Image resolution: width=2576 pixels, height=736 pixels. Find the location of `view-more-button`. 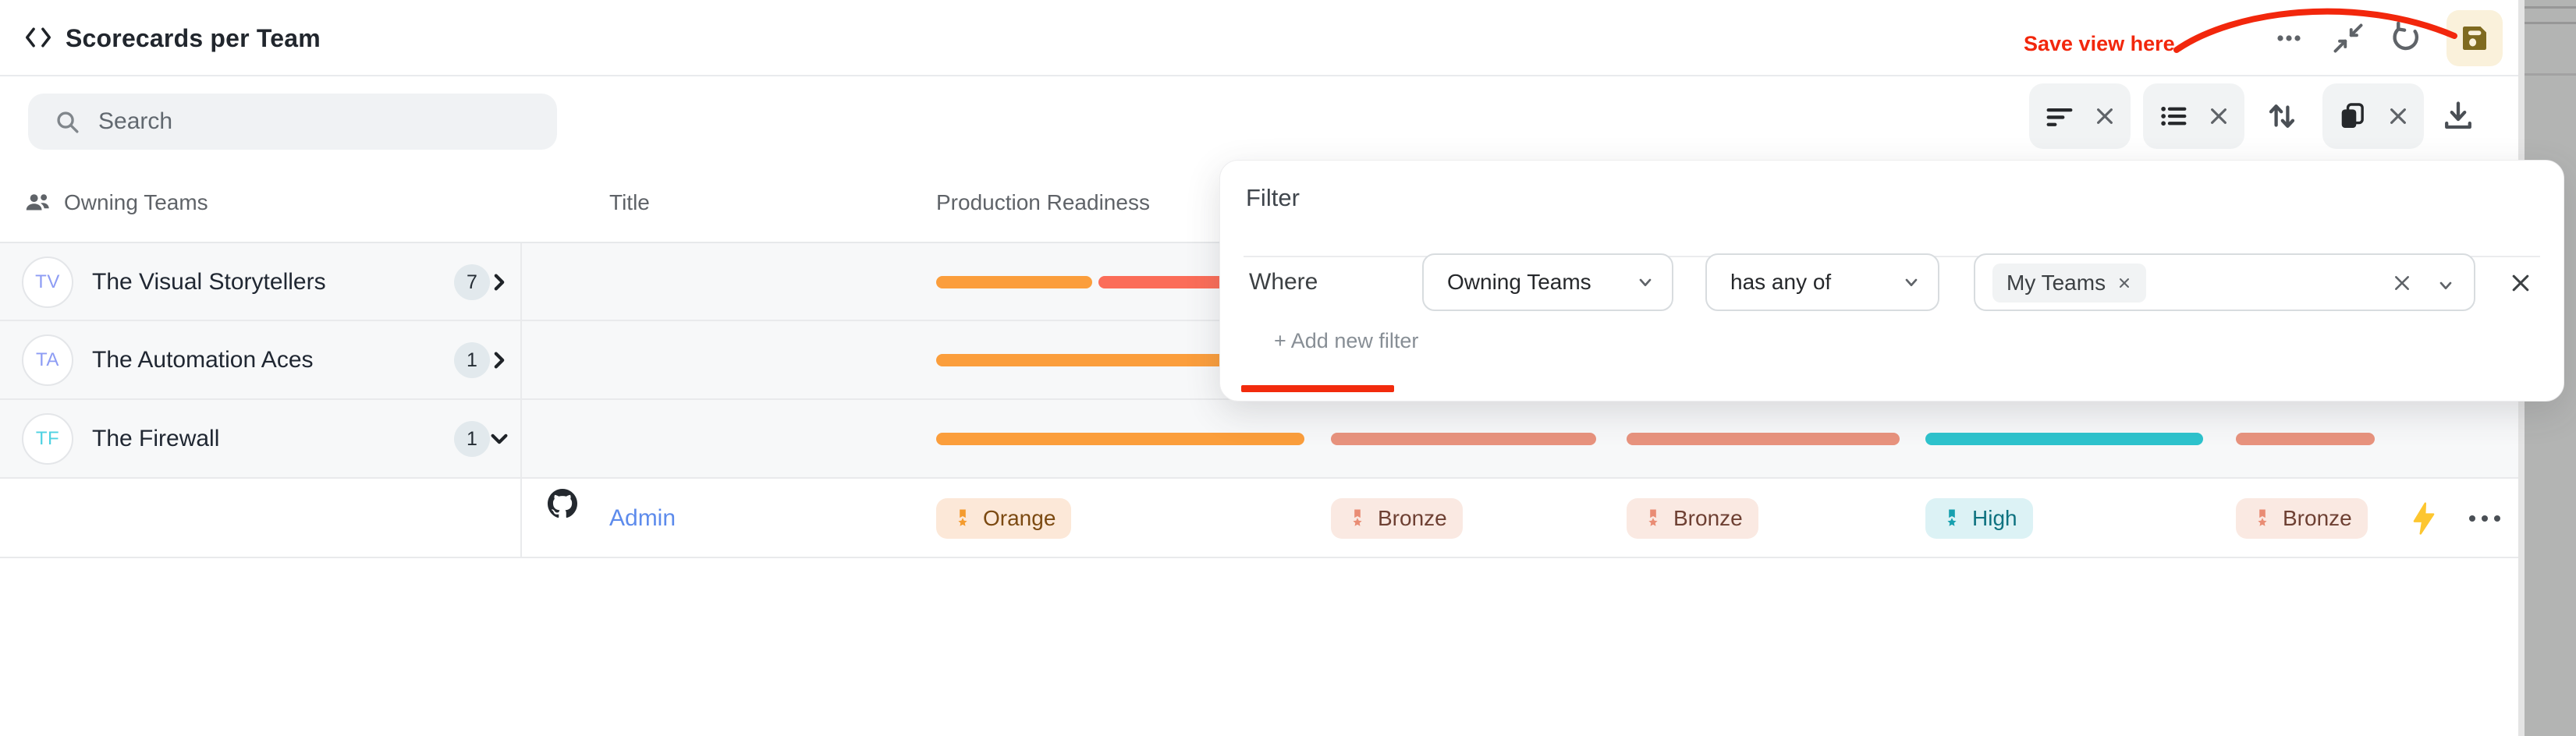

view-more-button is located at coordinates (2289, 38).